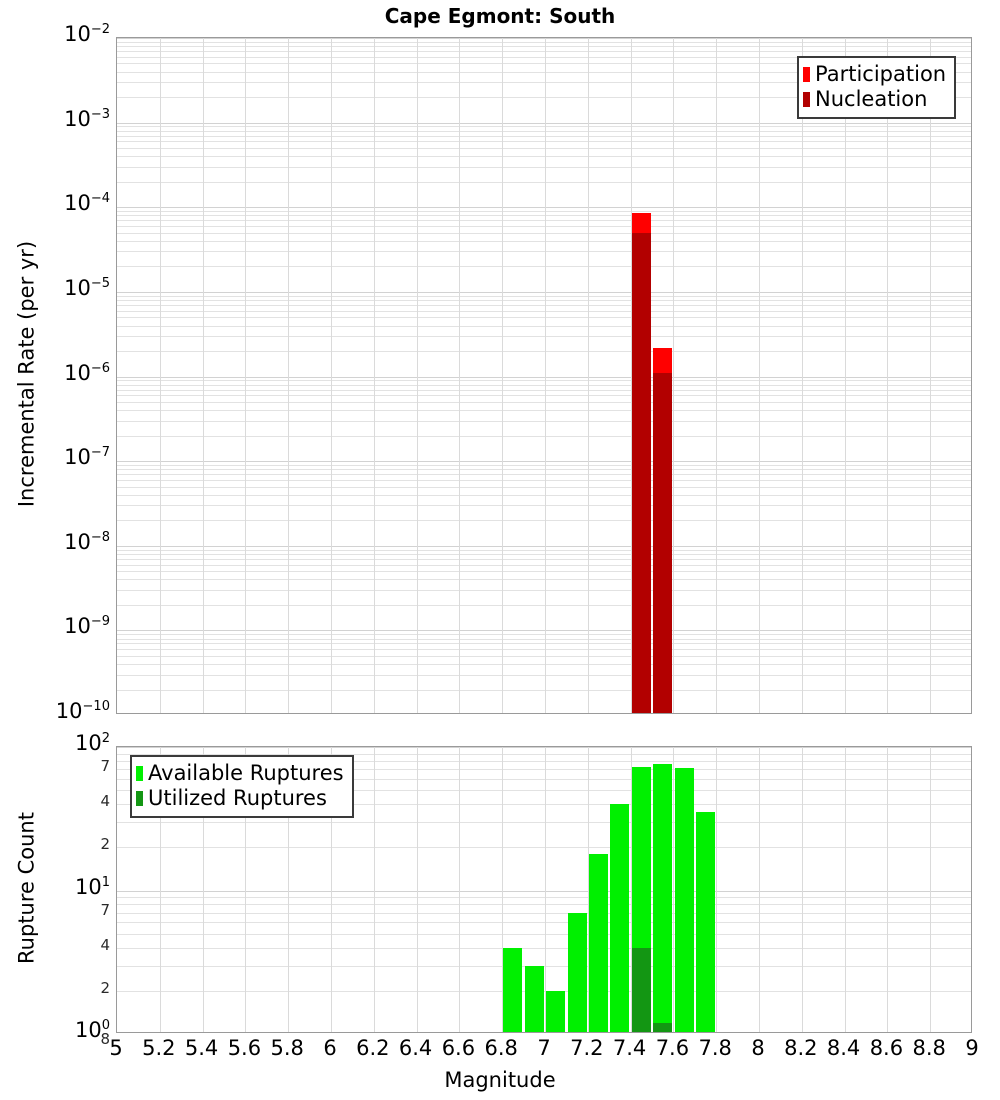  I want to click on legend-item: Nucleation, so click(874, 99).